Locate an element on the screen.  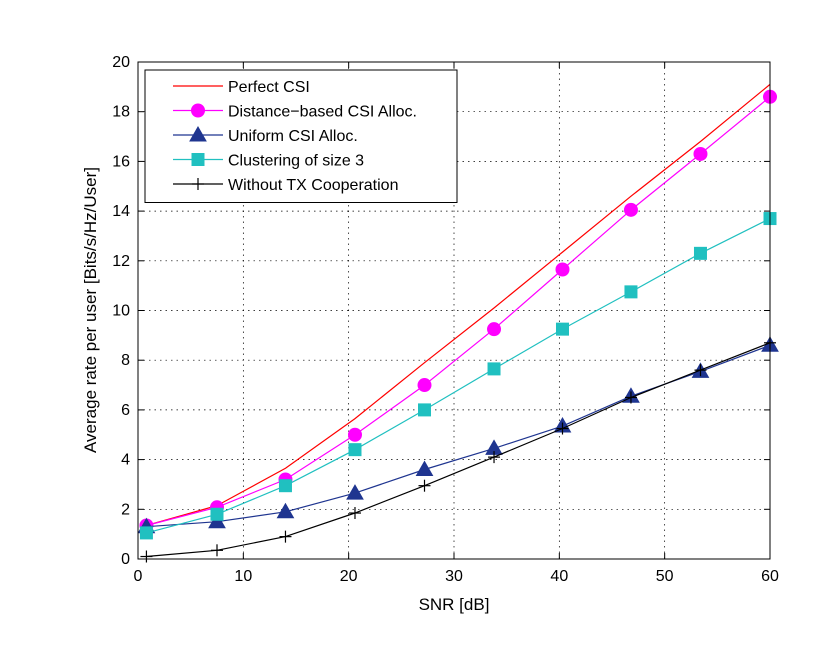
legend-entry: Without TX Cooperation is located at coordinates (285, 185).